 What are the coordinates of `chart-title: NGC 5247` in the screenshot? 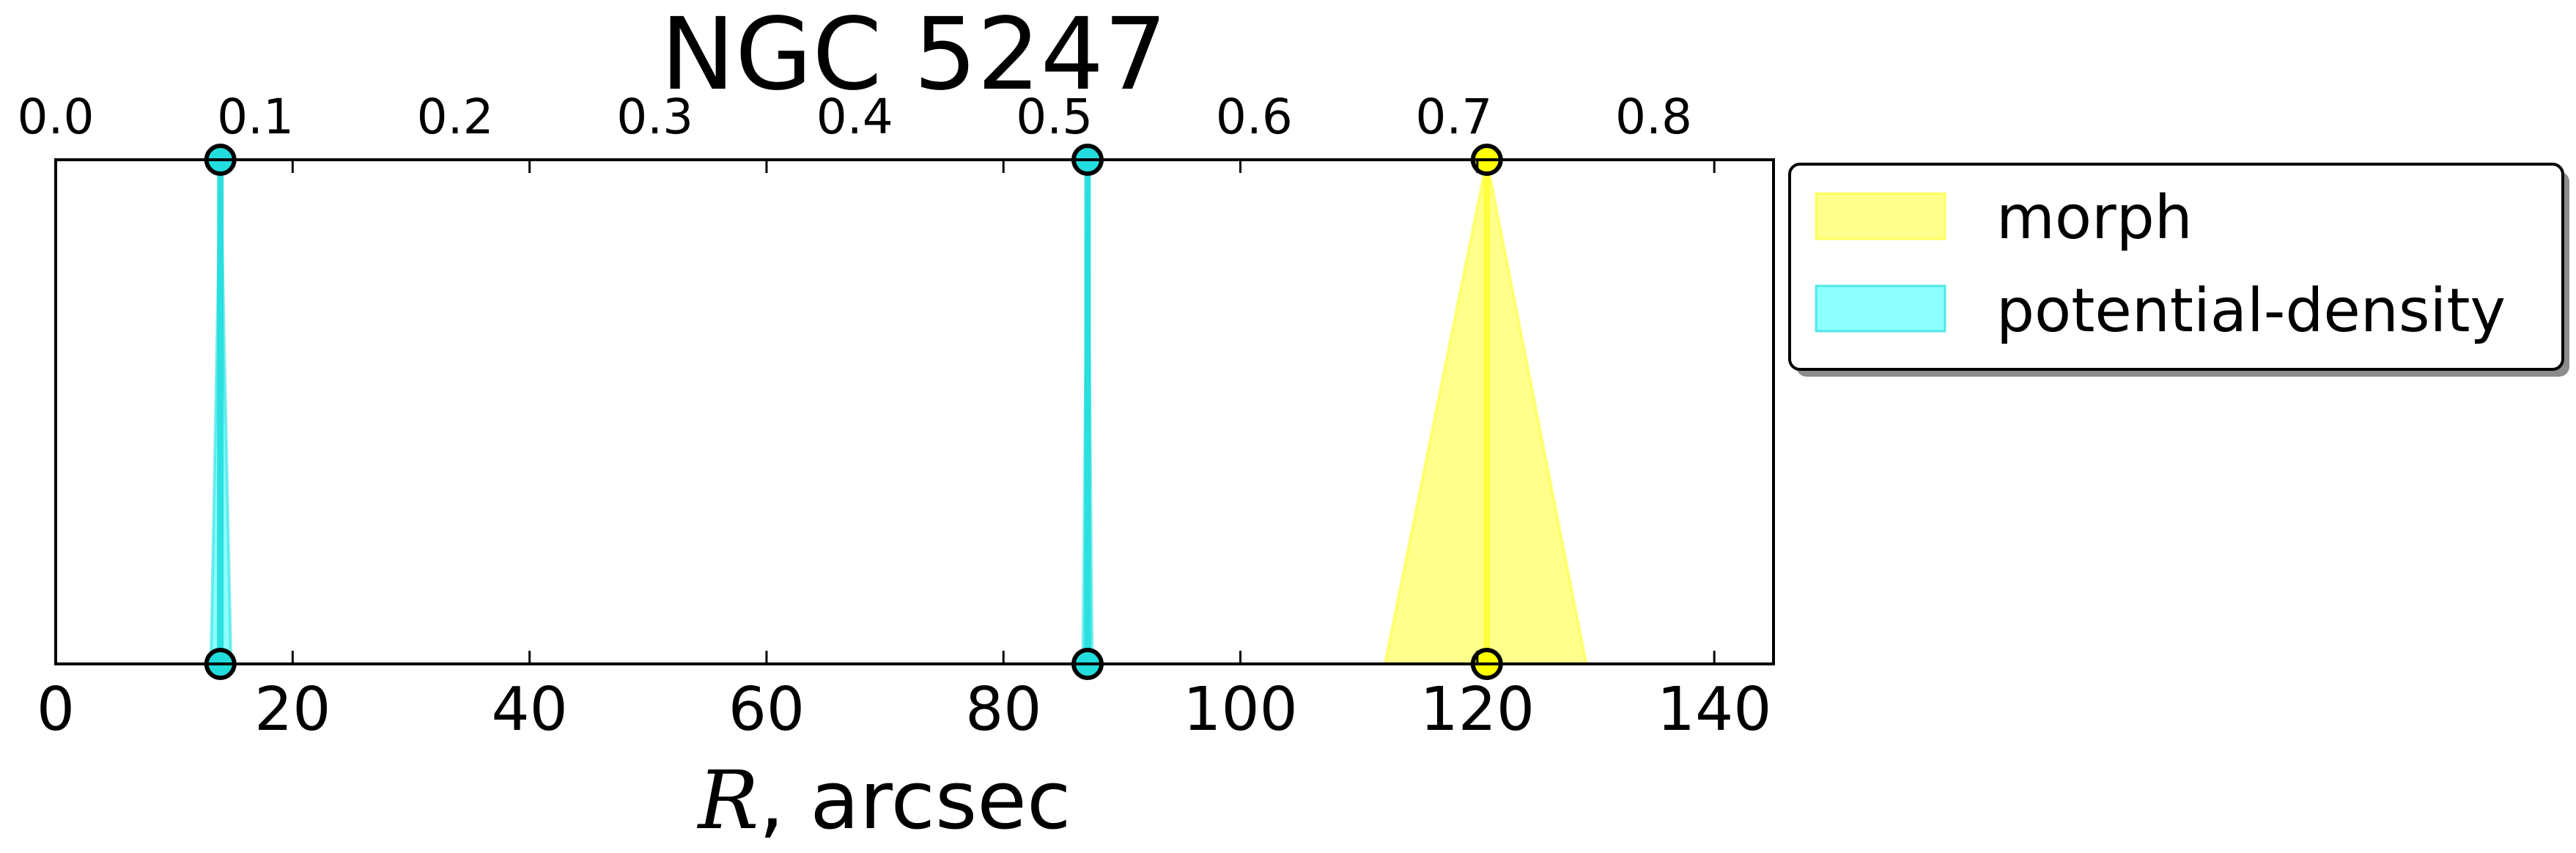 It's located at (913, 56).